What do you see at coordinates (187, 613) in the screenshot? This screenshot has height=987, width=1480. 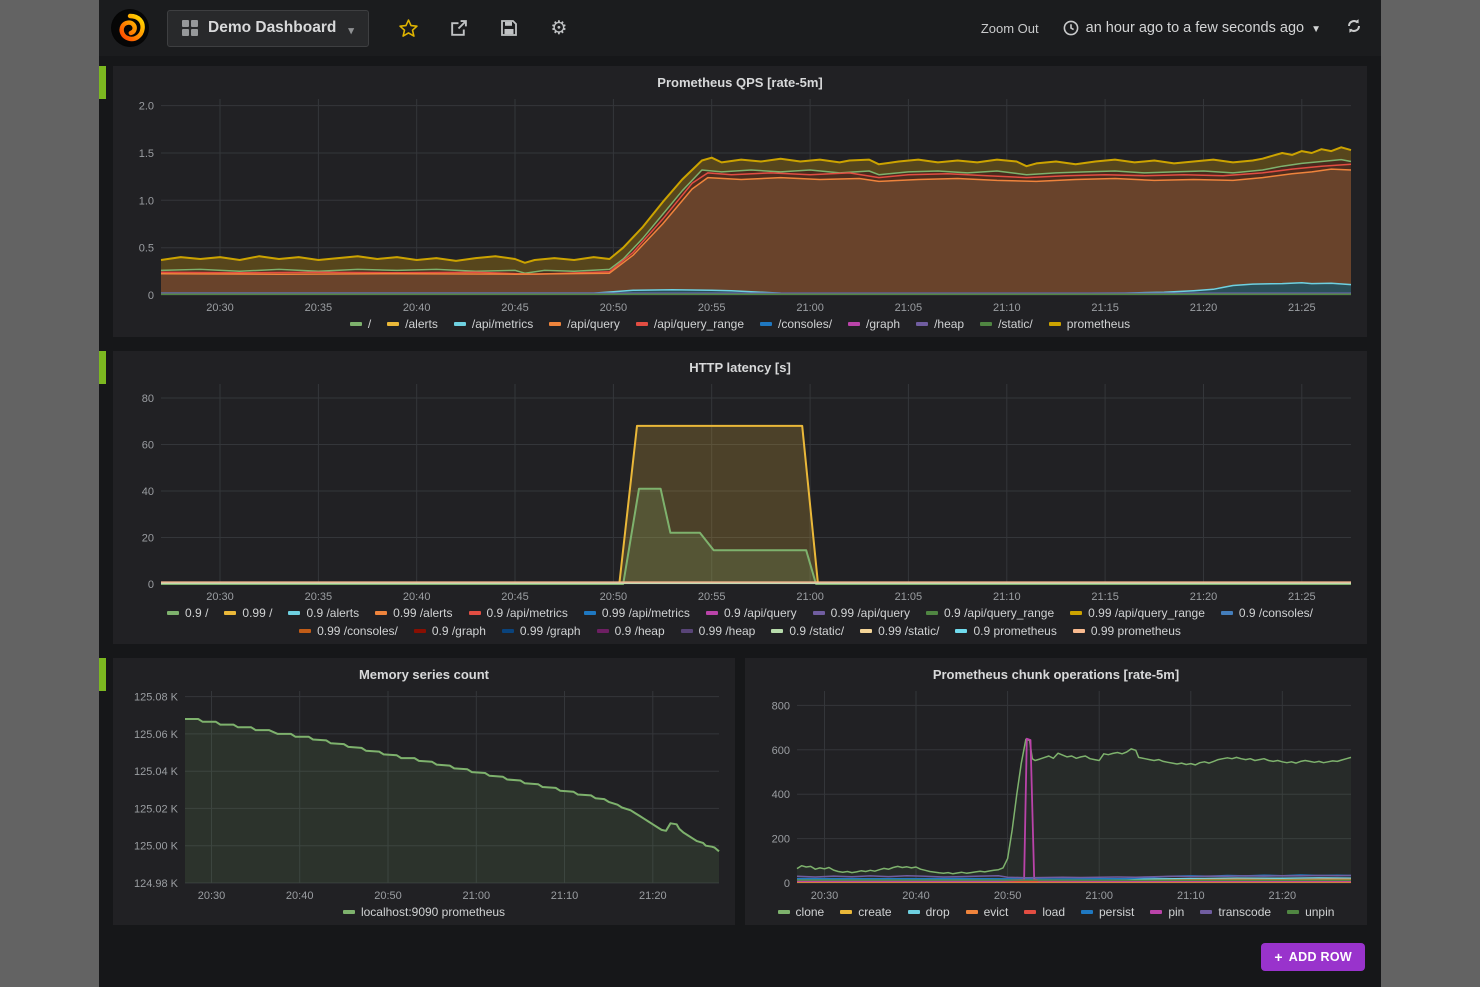 I see `legend-item: 0.9 /` at bounding box center [187, 613].